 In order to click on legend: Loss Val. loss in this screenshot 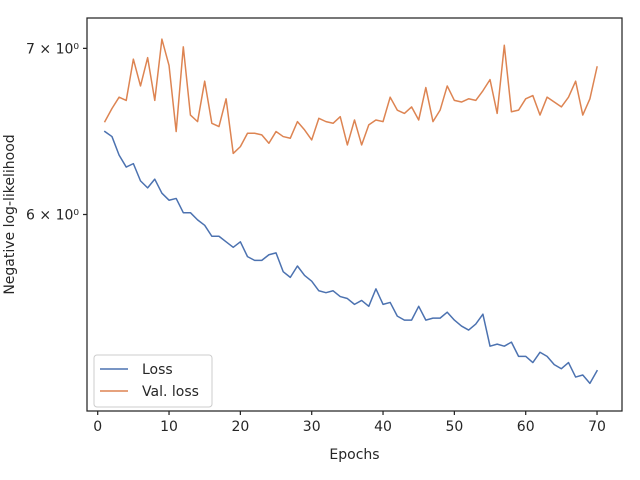, I will do `click(153, 381)`.